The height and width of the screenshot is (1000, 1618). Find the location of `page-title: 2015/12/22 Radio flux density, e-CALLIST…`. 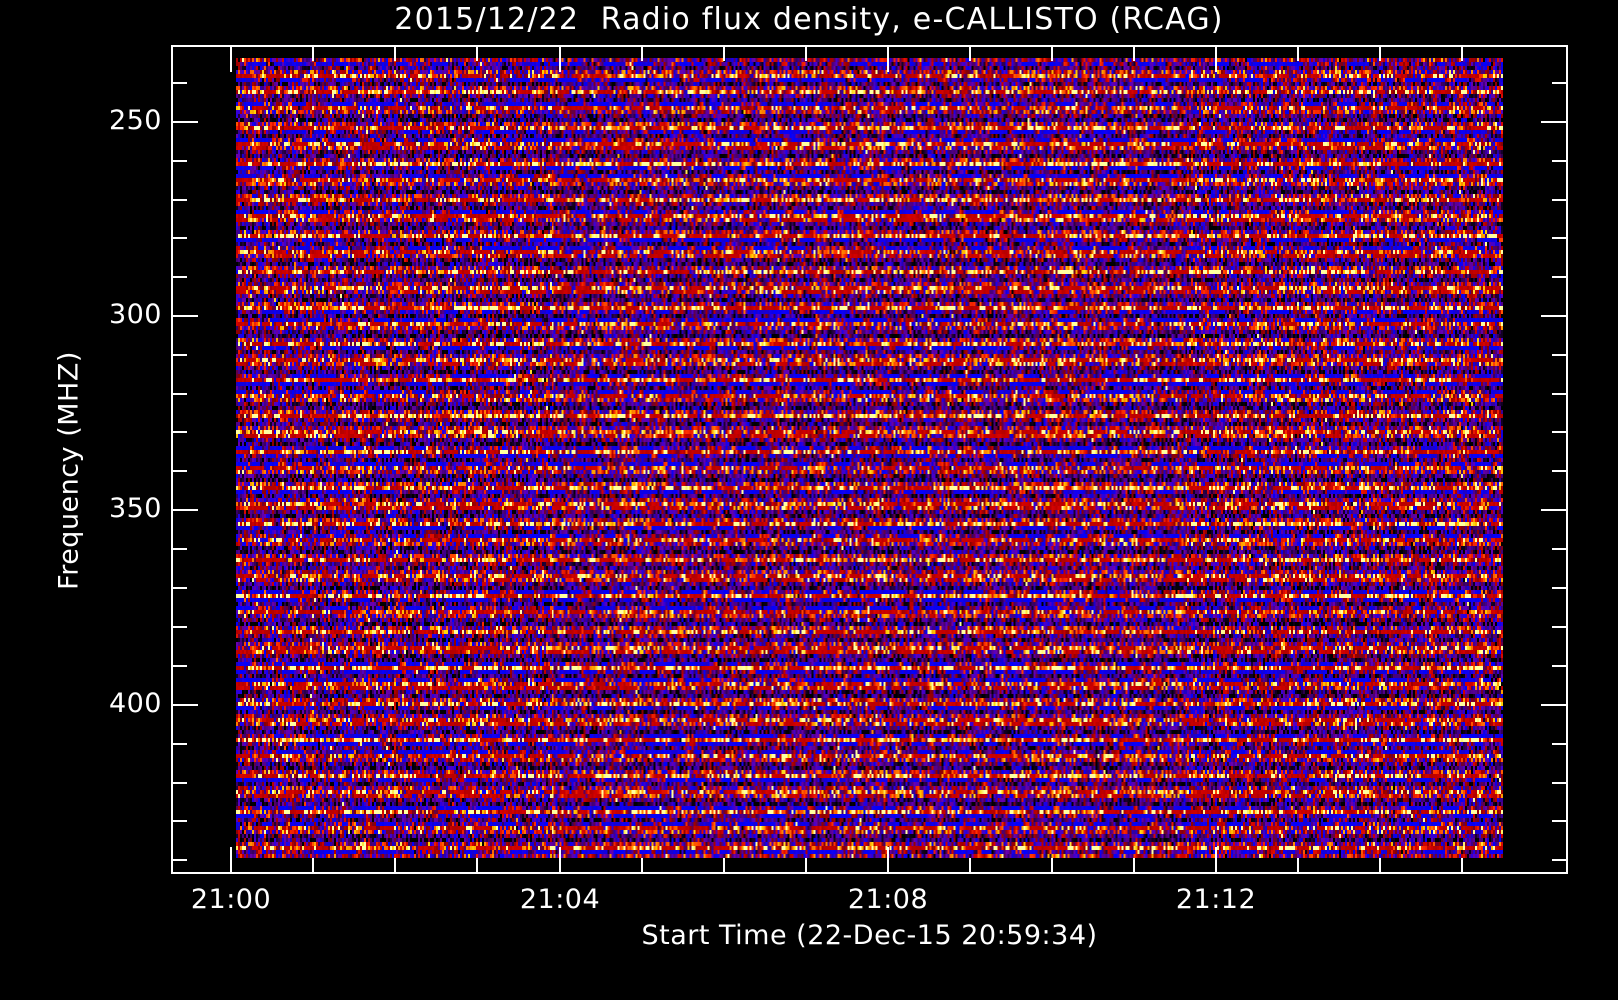

page-title: 2015/12/22 Radio flux density, e-CALLIST… is located at coordinates (809, 19).